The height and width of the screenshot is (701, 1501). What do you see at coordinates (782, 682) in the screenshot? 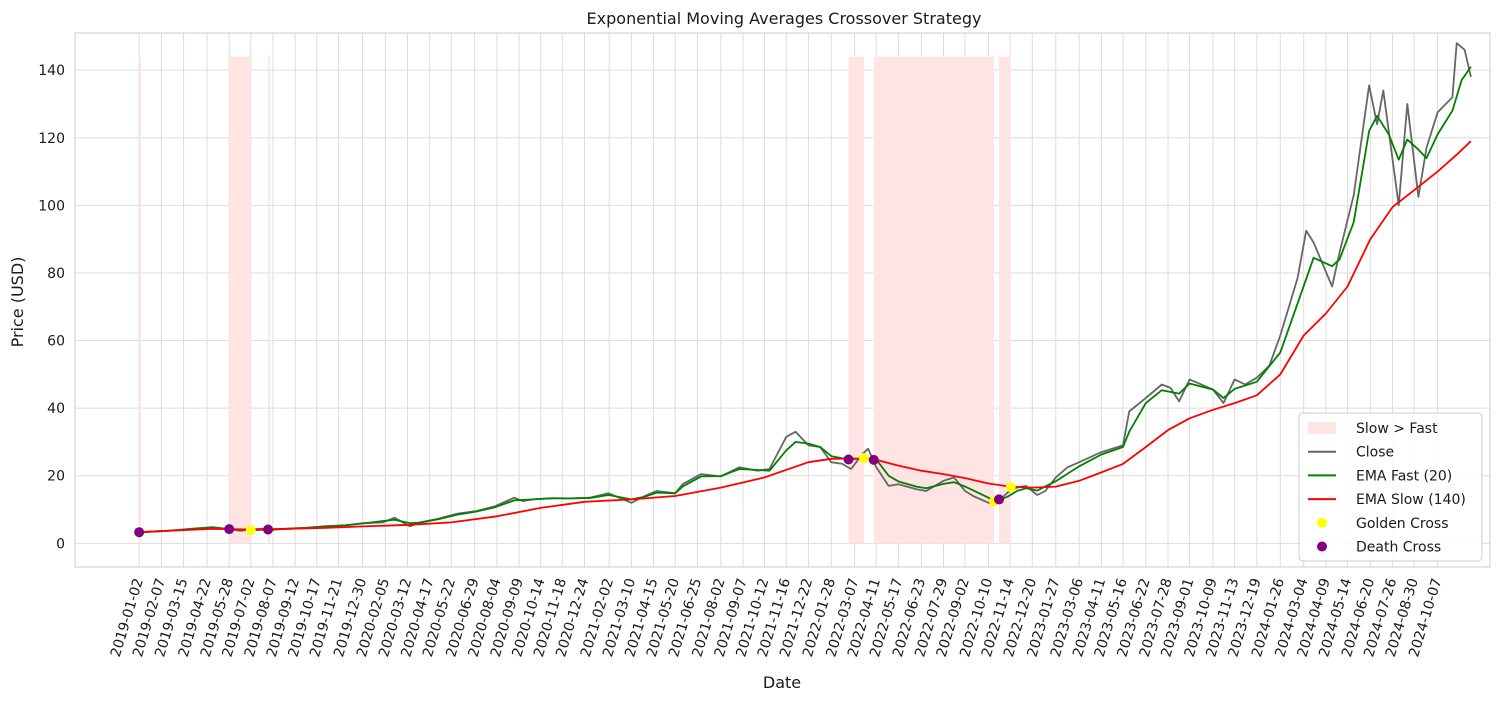
I see `x-axis-label: Date` at bounding box center [782, 682].